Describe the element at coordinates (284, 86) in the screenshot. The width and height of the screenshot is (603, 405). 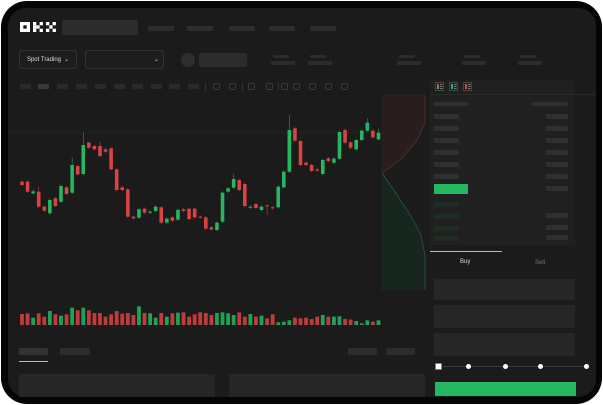
I see `line-tool-icon` at that location.